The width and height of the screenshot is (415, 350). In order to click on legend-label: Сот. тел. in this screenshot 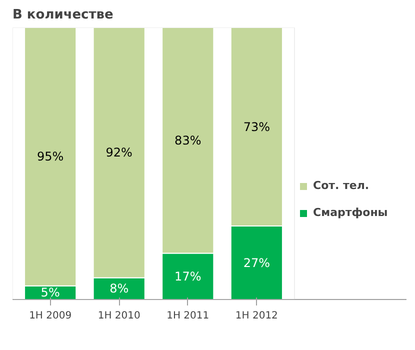, I will do `click(341, 185)`.